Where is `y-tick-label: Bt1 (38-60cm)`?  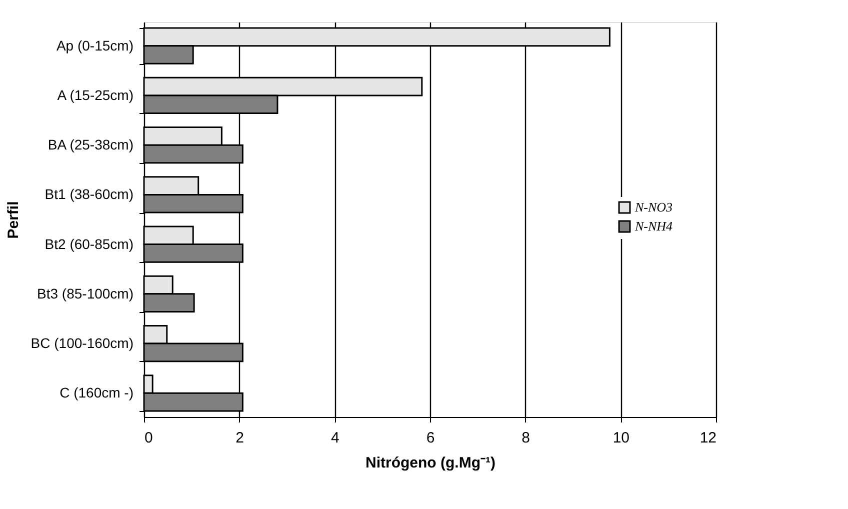
y-tick-label: Bt1 (38-60cm) is located at coordinates (89, 194).